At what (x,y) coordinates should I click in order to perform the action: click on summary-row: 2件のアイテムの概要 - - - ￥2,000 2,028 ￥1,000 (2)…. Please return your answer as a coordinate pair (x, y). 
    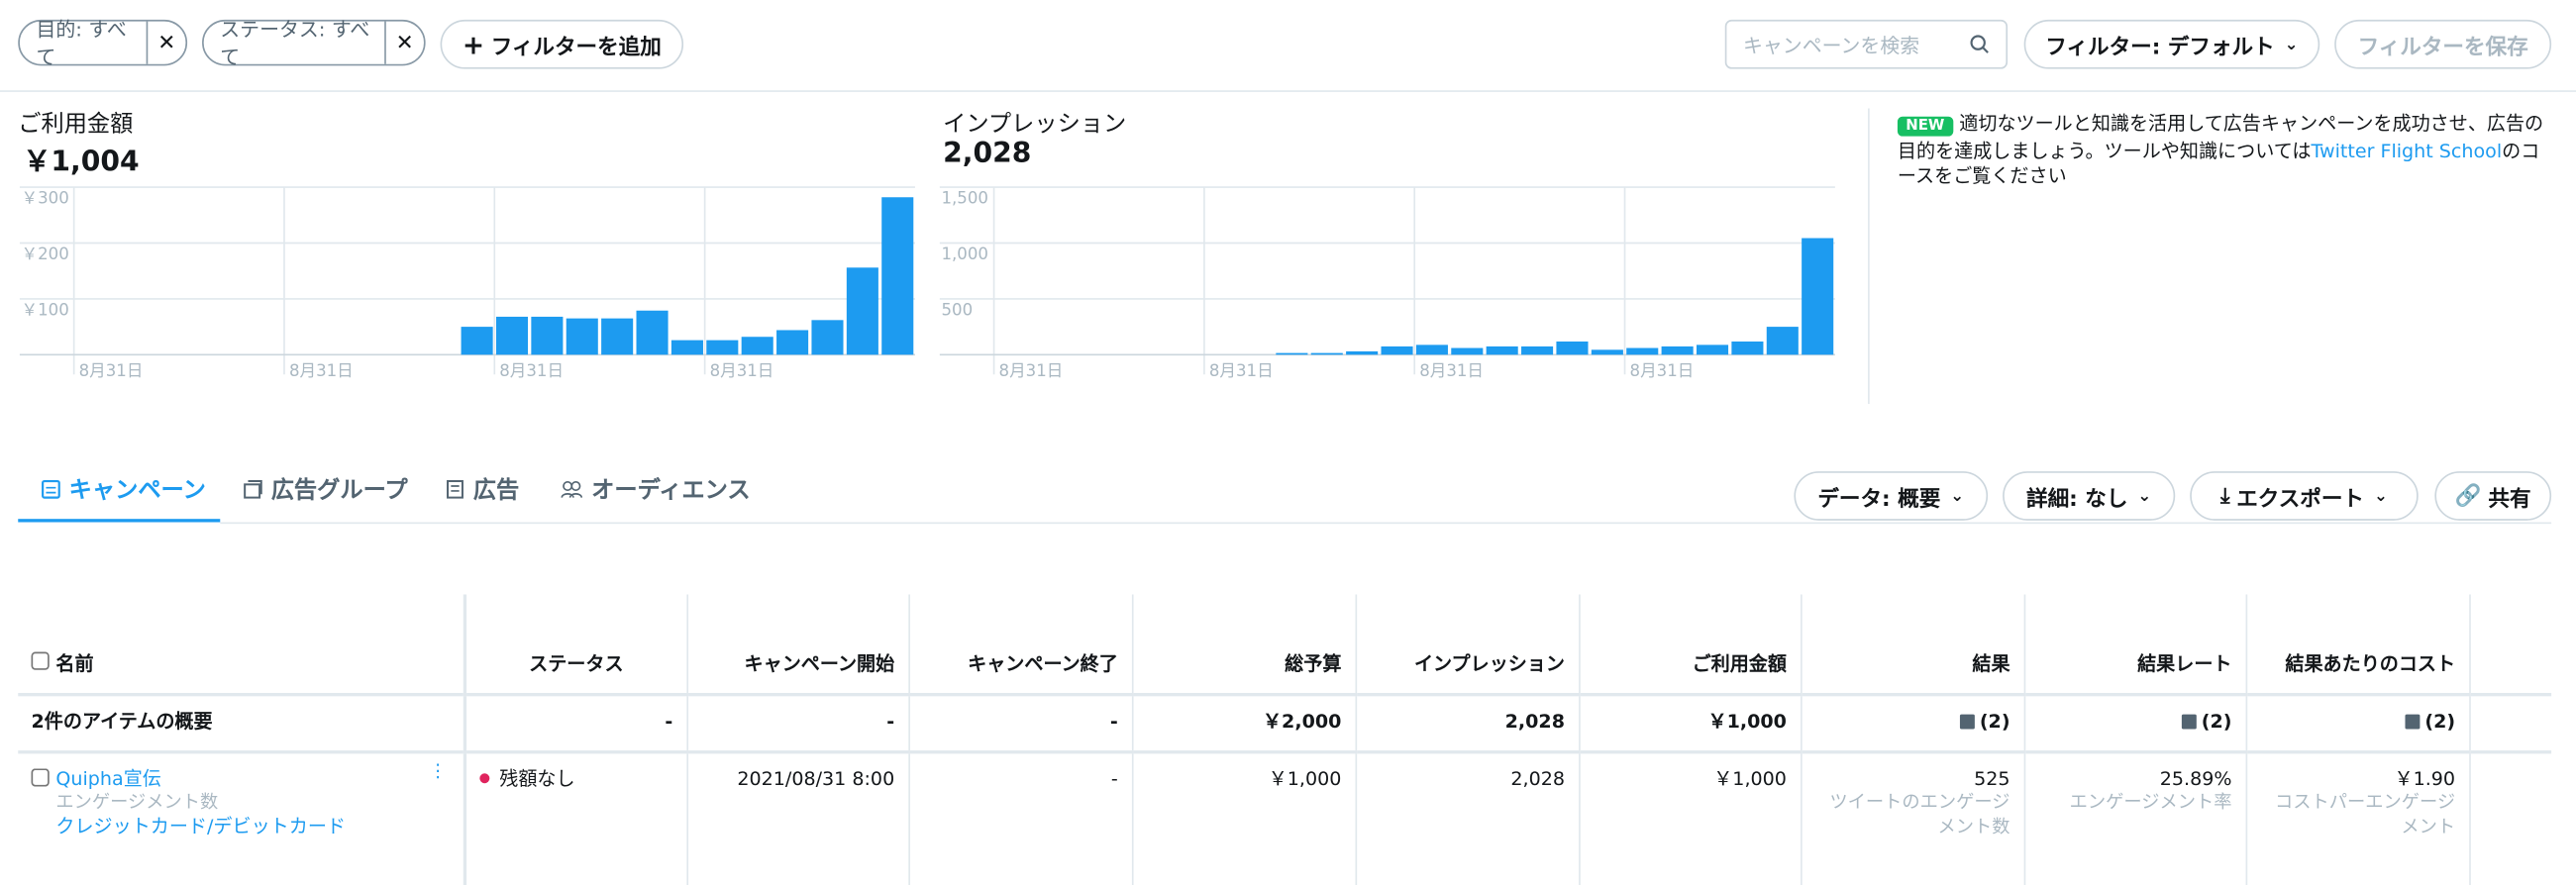
    Looking at the image, I should click on (1285, 722).